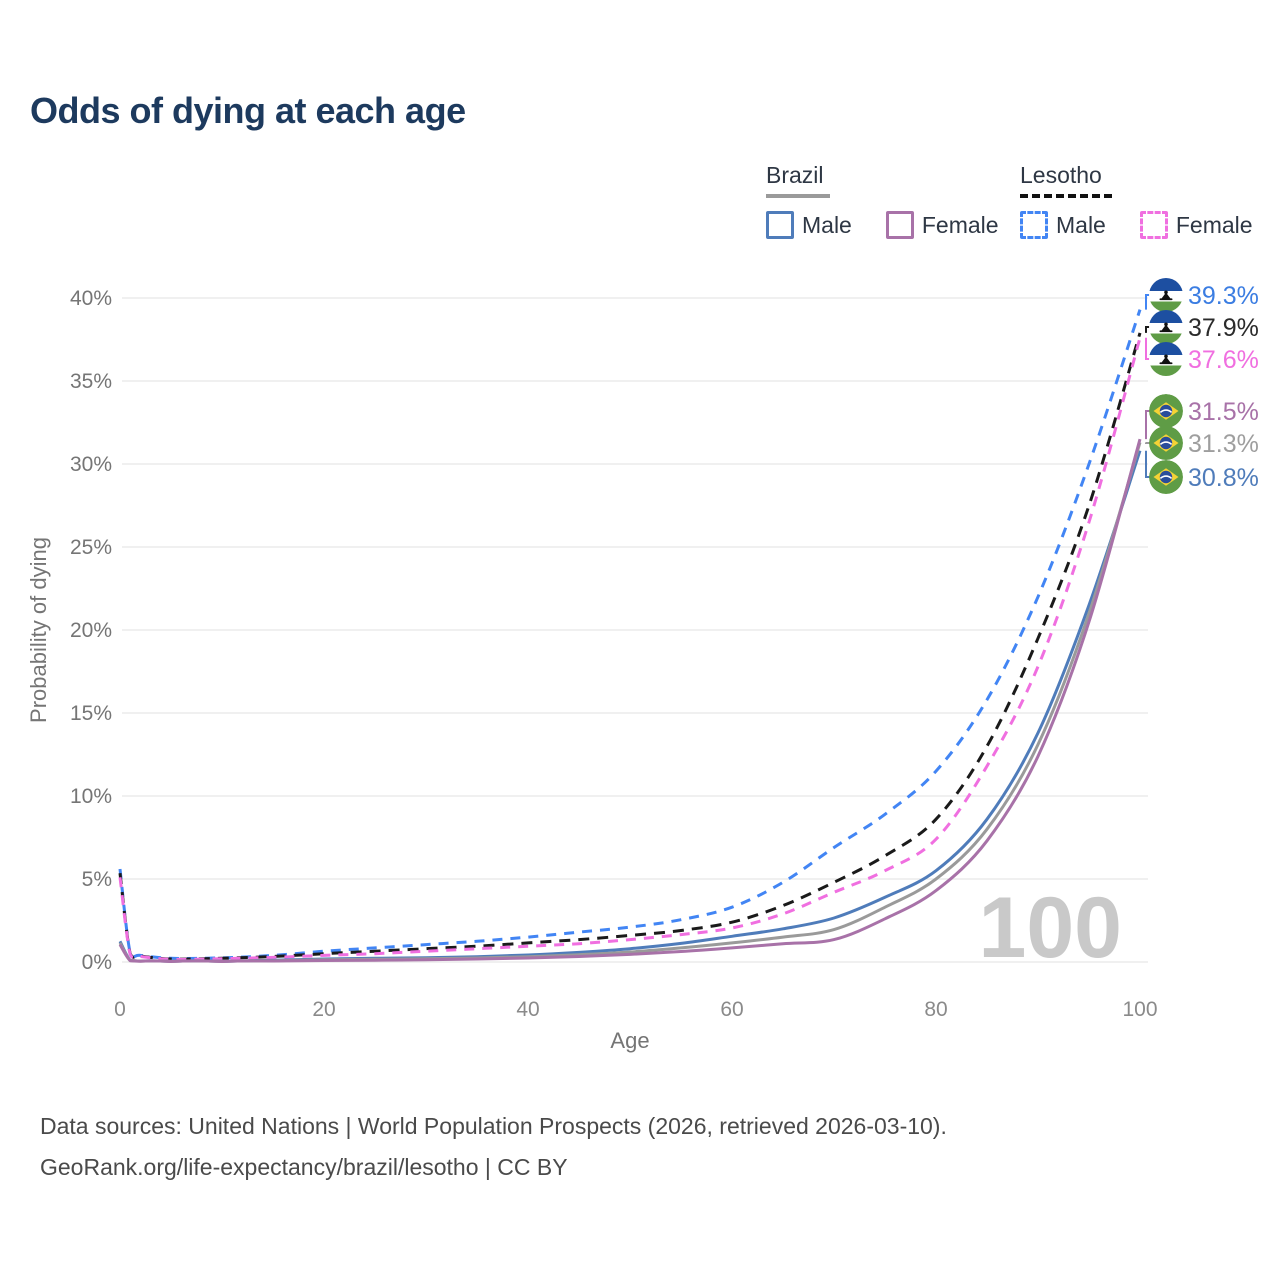 The width and height of the screenshot is (1280, 1280). Describe the element at coordinates (1051, 928) in the screenshot. I see `age-watermark: 100` at that location.